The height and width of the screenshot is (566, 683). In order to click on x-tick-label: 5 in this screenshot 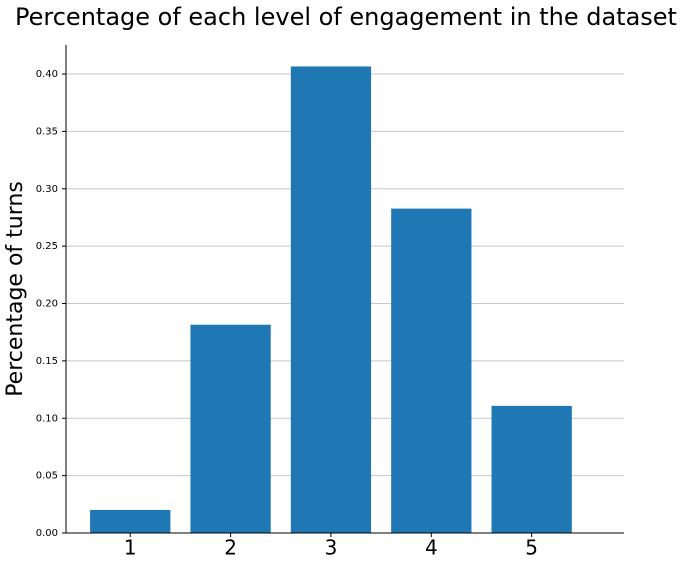, I will do `click(531, 548)`.